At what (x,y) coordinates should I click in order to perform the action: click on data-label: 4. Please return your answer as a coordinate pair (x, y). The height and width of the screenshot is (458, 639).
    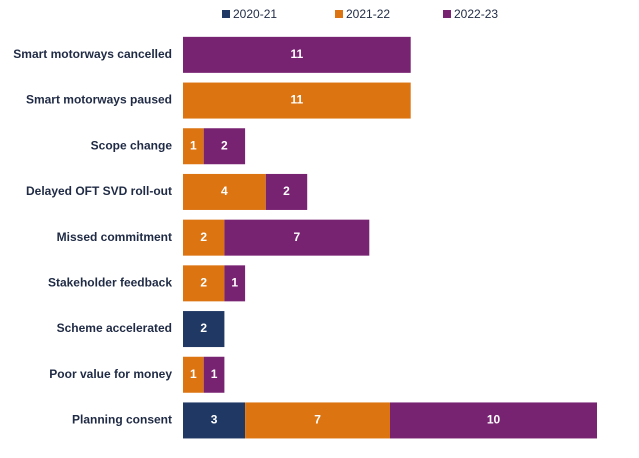
    Looking at the image, I should click on (224, 191).